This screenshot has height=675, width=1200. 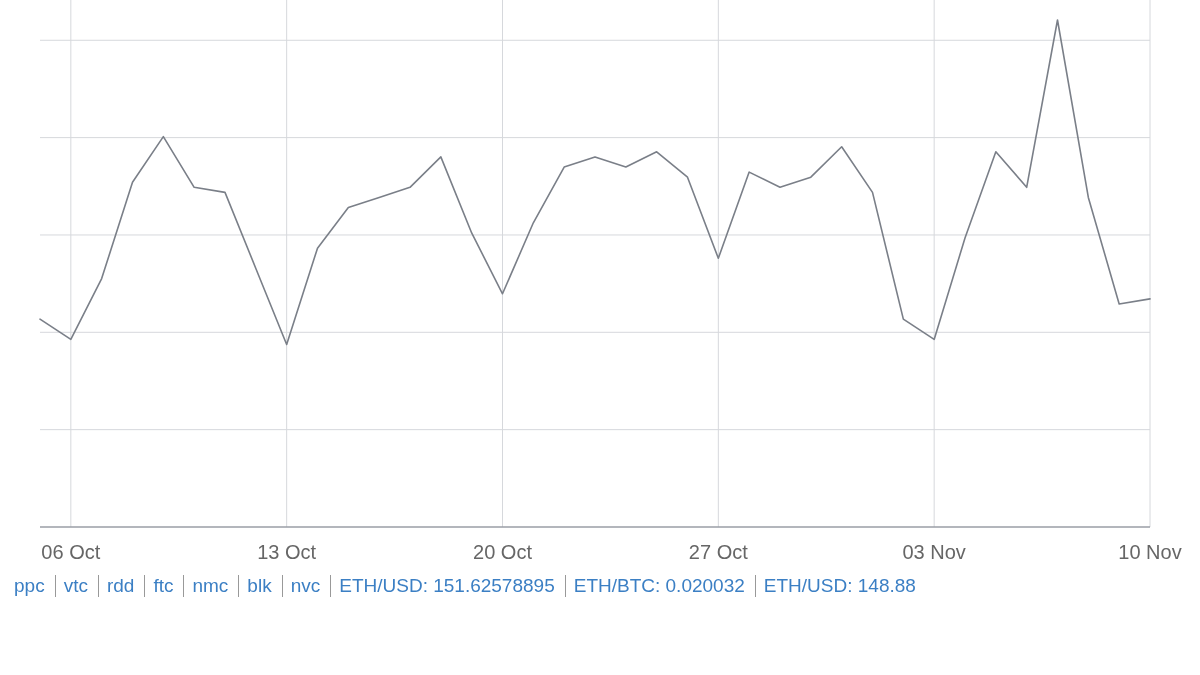 What do you see at coordinates (503, 552) in the screenshot?
I see `x-tick-label: 20 Oct` at bounding box center [503, 552].